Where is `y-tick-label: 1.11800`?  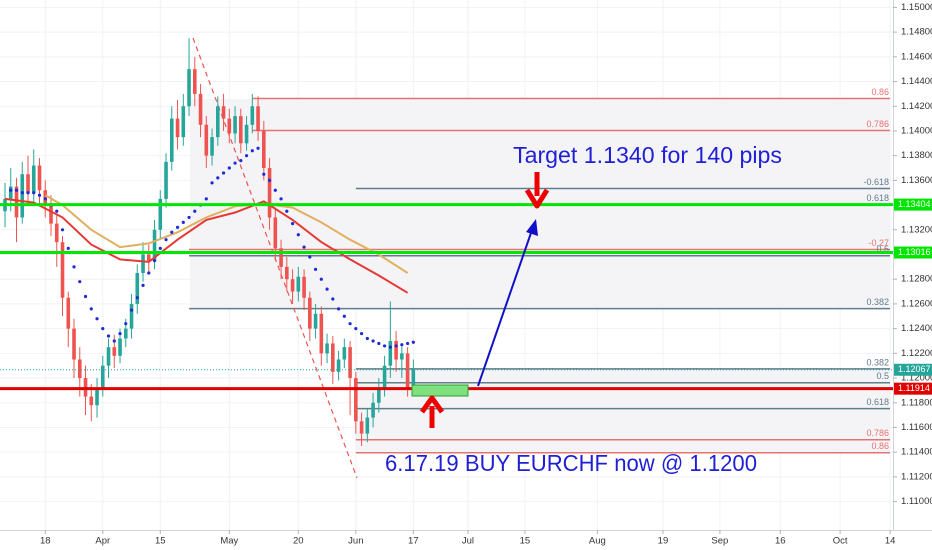 y-tick-label: 1.11800 is located at coordinates (916, 402).